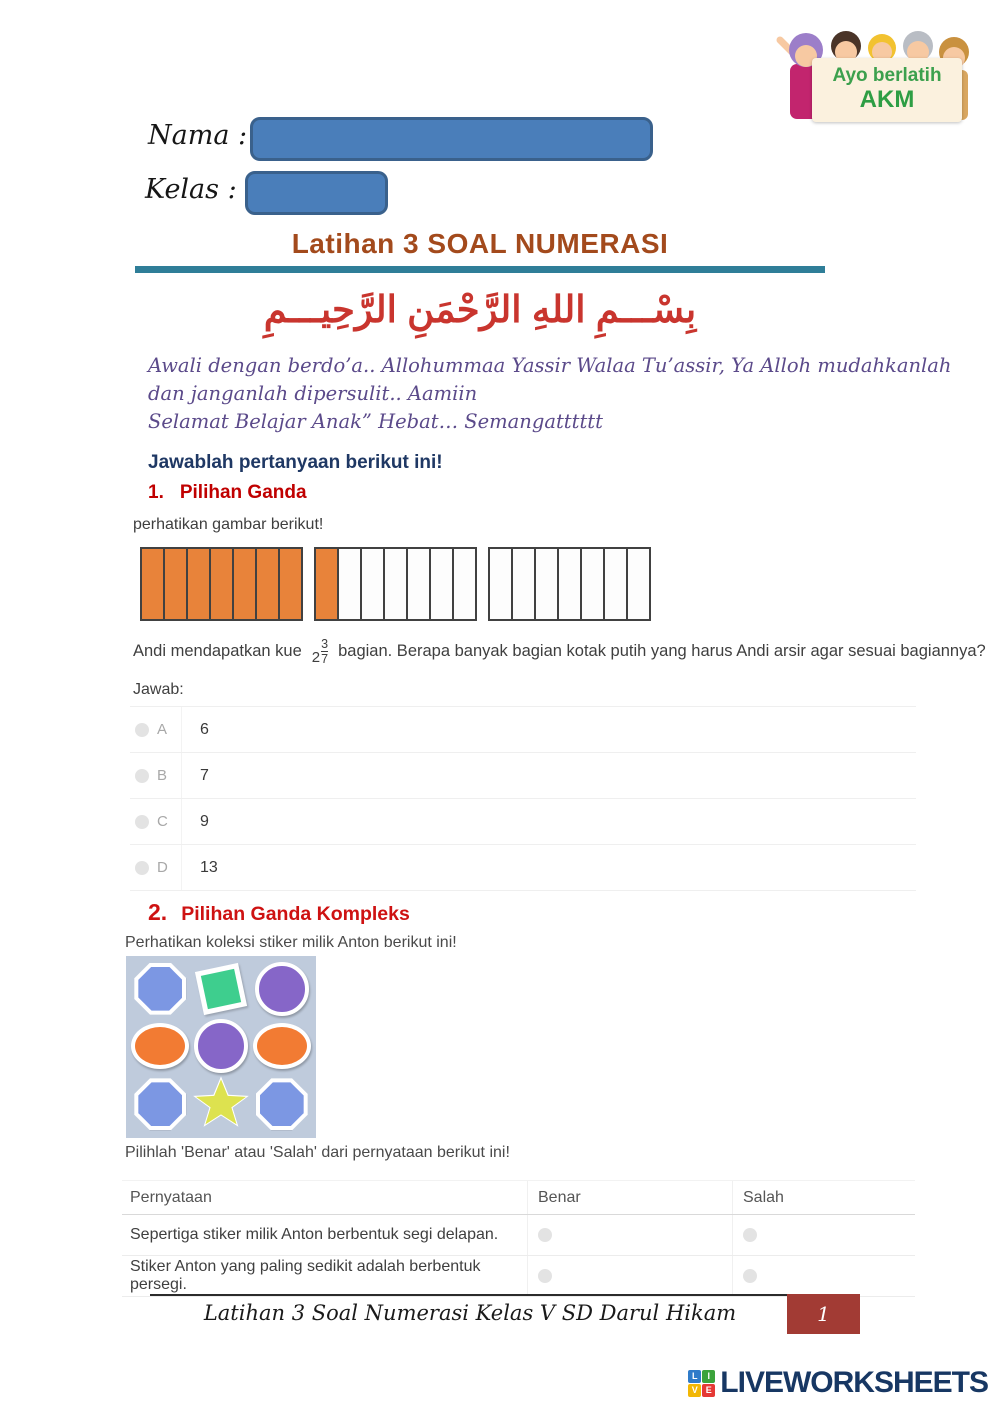  What do you see at coordinates (162, 821) in the screenshot?
I see `option-letter: C` at bounding box center [162, 821].